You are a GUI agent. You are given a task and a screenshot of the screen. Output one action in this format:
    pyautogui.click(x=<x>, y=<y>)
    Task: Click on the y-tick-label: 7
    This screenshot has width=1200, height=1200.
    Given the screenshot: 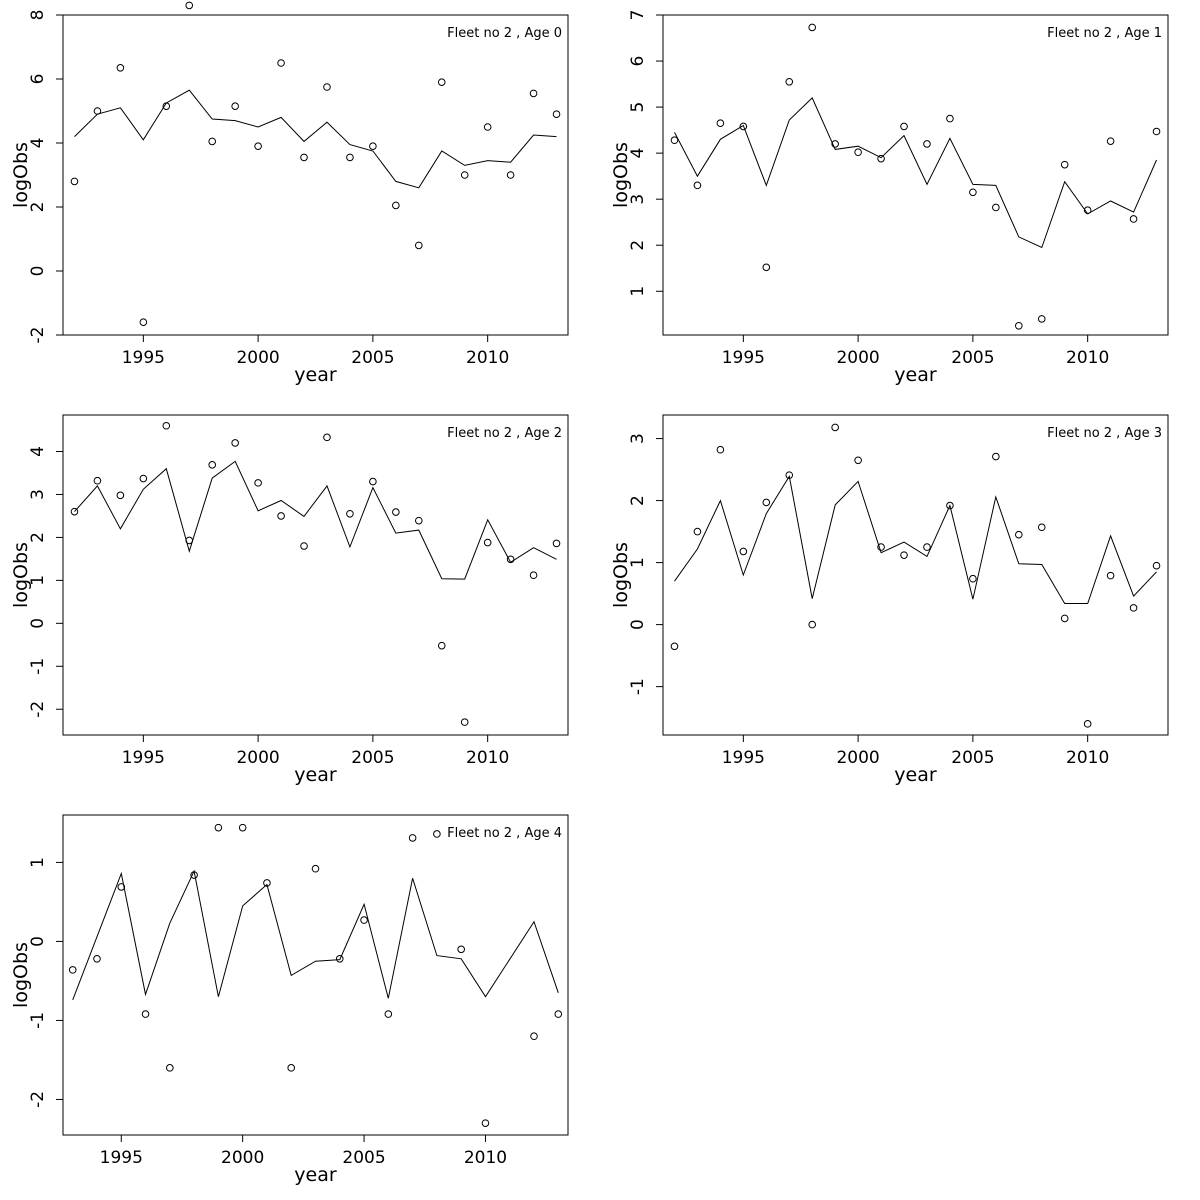 What is the action you would take?
    pyautogui.click(x=638, y=15)
    